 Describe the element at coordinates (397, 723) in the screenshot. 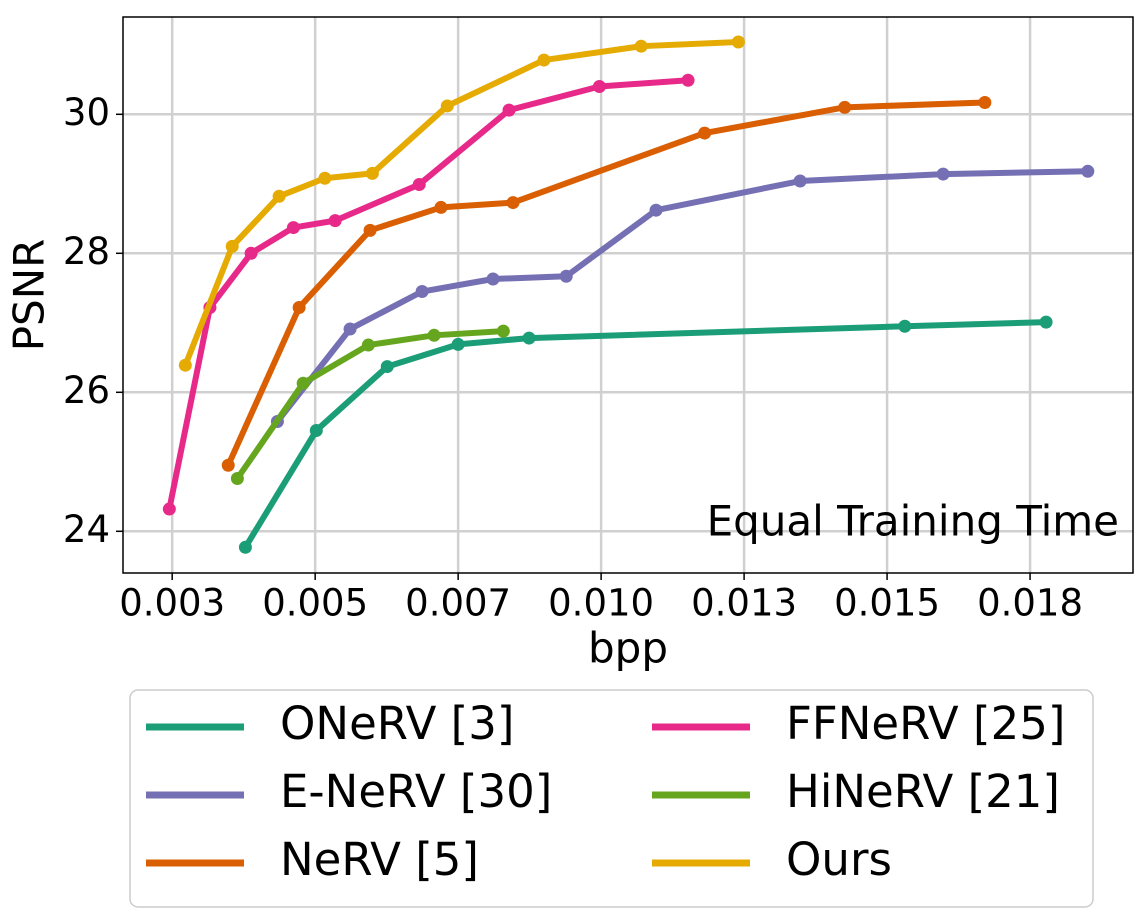

I see `legend-label: ONeRV [3]` at that location.